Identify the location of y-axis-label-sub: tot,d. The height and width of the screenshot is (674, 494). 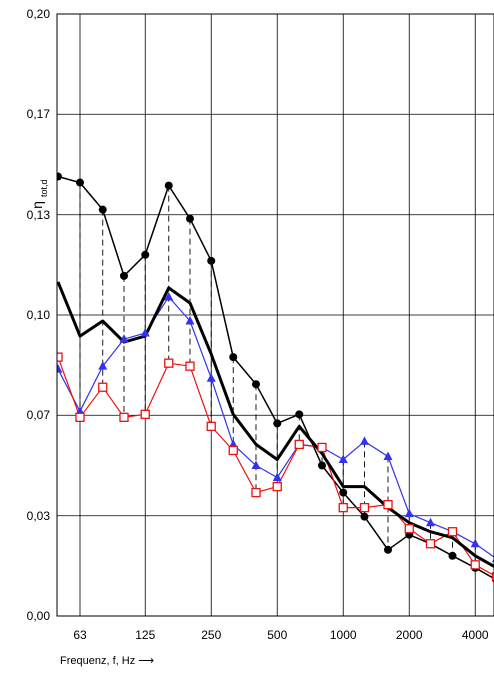
(44, 188).